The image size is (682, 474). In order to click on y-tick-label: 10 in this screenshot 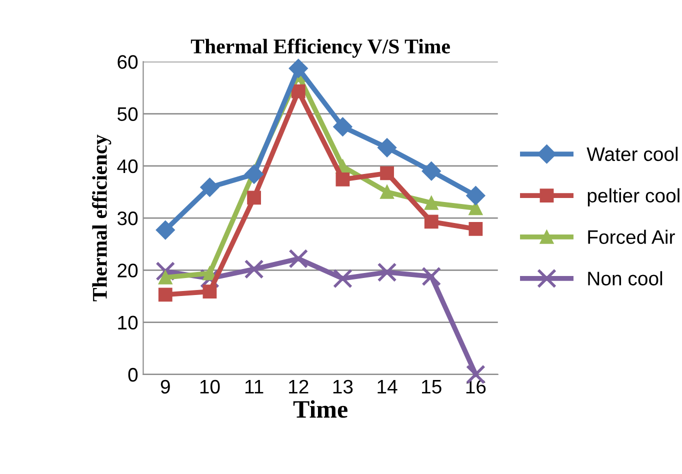, I will do `click(128, 323)`.